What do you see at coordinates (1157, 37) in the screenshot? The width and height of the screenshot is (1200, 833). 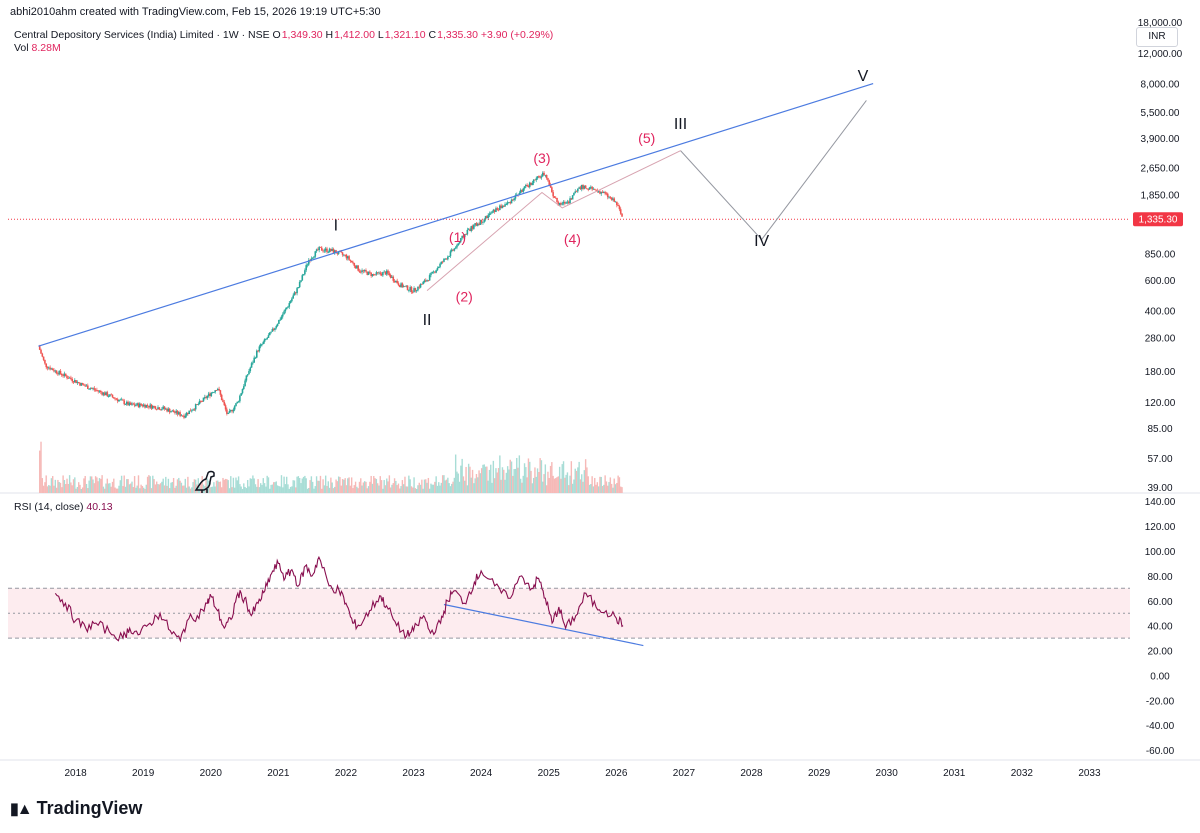 I see `currency-selector: INR` at bounding box center [1157, 37].